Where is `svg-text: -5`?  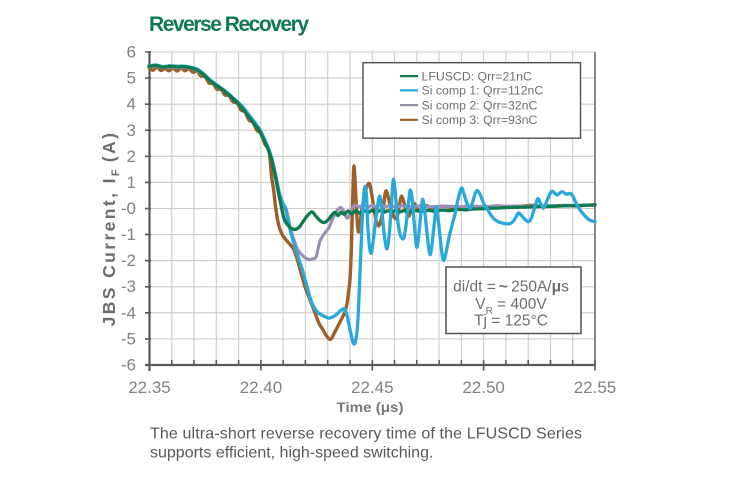
svg-text: -5 is located at coordinates (128, 338).